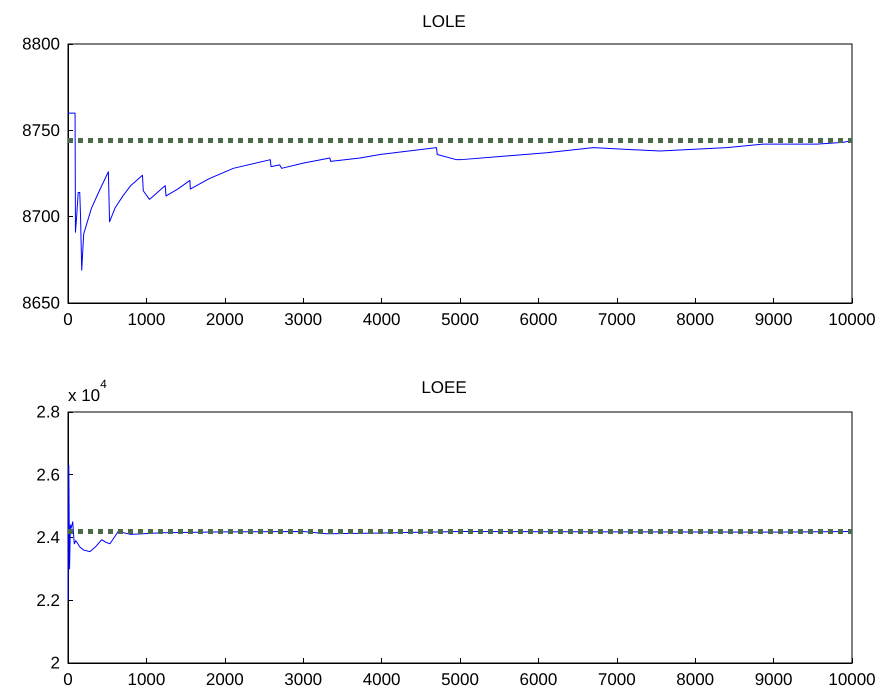 This screenshot has width=888, height=700. Describe the element at coordinates (48, 474) in the screenshot. I see `y-tick-label: 2.6` at that location.